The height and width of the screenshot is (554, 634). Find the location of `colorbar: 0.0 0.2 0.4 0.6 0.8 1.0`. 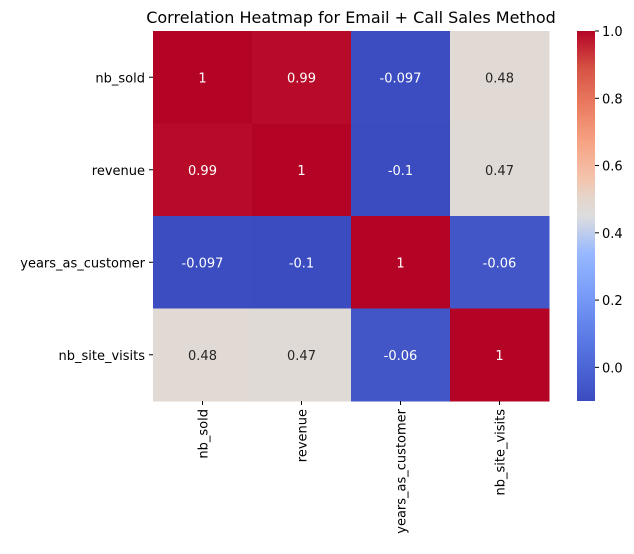

colorbar: 0.0 0.2 0.4 0.6 0.8 1.0 is located at coordinates (600, 213).